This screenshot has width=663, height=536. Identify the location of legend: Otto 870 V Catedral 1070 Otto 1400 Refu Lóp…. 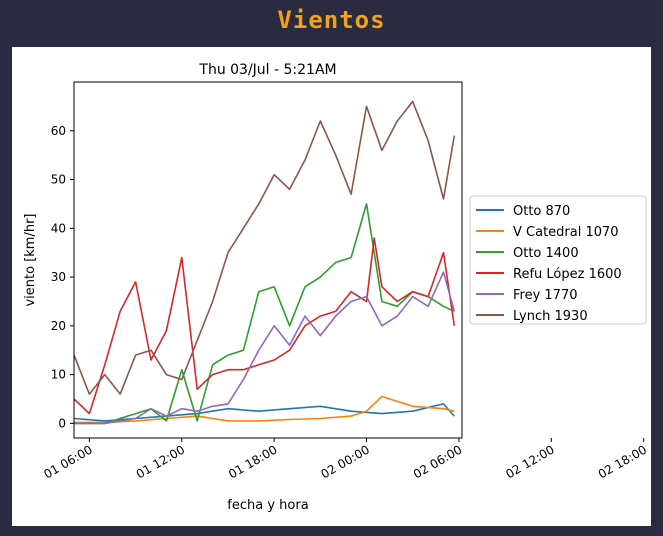
(558, 260).